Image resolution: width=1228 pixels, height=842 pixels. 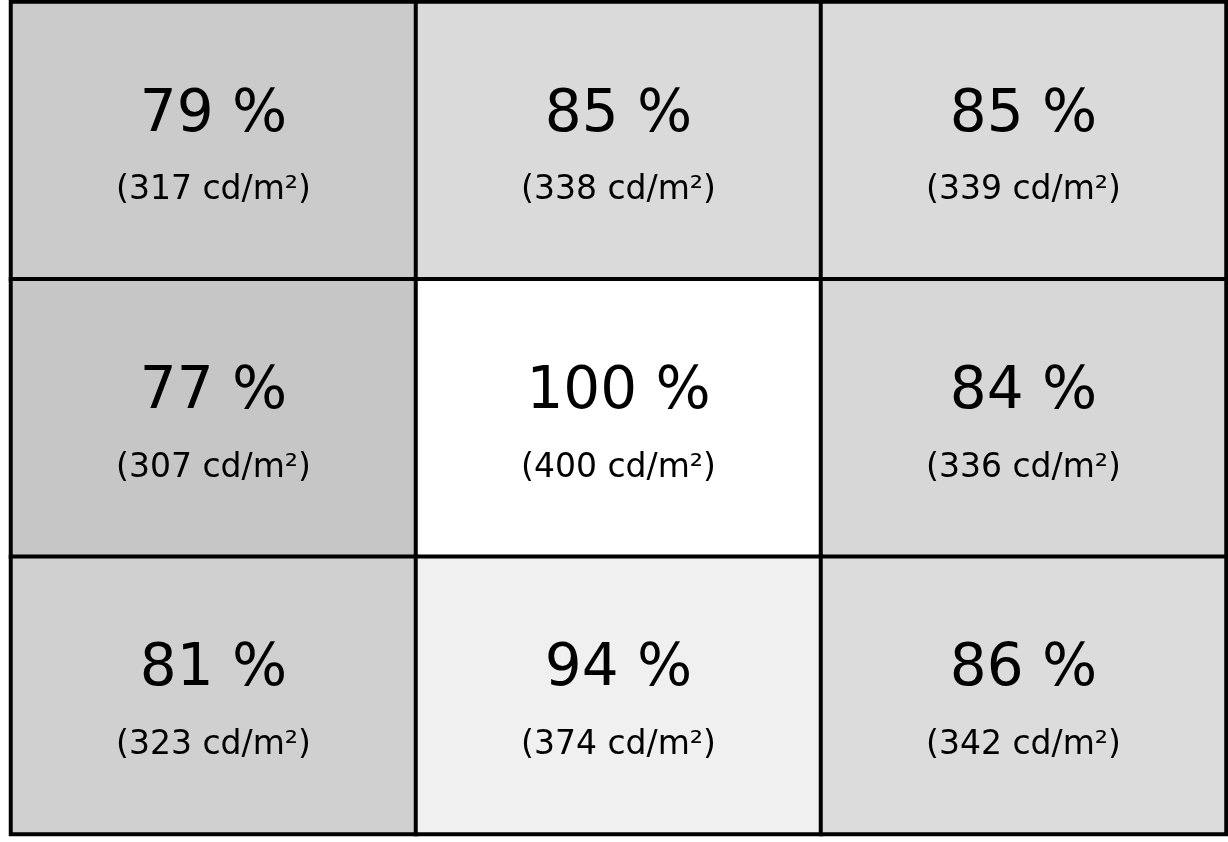 What do you see at coordinates (213, 742) in the screenshot?
I see `annotation: (323 cd/m²)` at bounding box center [213, 742].